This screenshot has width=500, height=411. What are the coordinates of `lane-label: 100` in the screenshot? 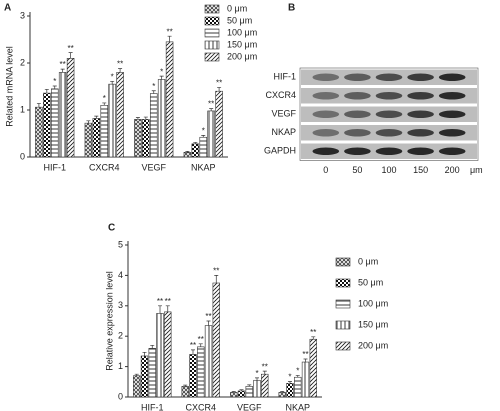 It's located at (388, 170).